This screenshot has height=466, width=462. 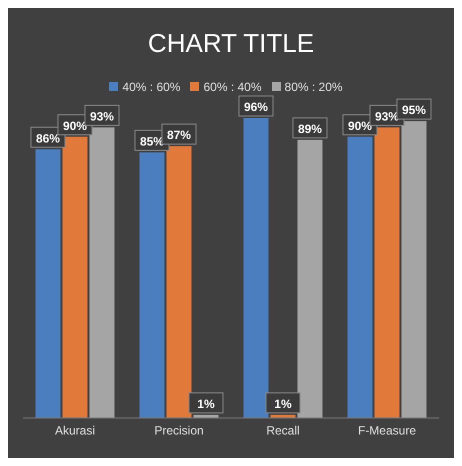 What do you see at coordinates (48, 138) in the screenshot?
I see `data-label: 86%` at bounding box center [48, 138].